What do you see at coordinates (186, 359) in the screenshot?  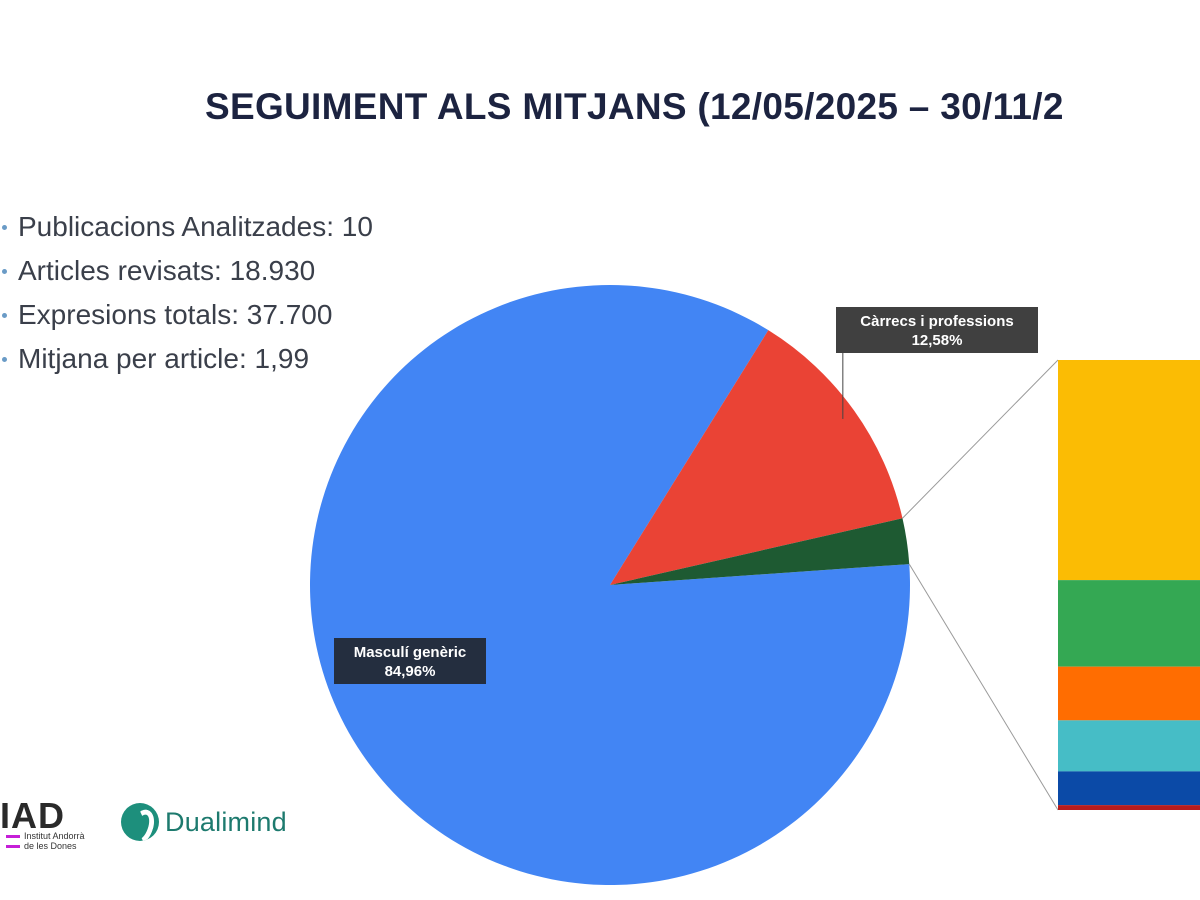 I see `stat-item-average: Mitjana per article: 1,99` at bounding box center [186, 359].